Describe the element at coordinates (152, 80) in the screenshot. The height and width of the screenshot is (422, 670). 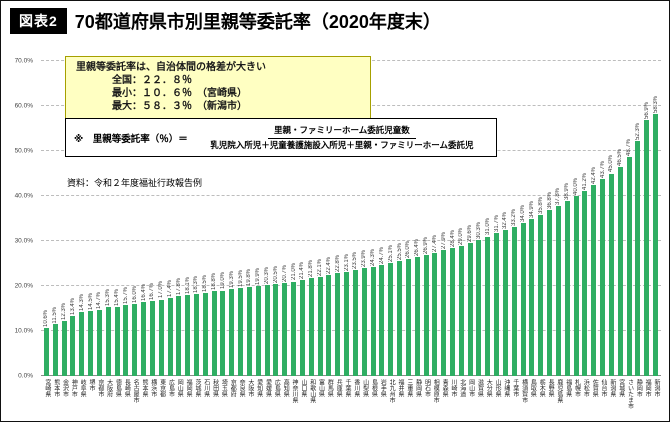
I see `callout-national-average: 全国：２２．８％` at that location.